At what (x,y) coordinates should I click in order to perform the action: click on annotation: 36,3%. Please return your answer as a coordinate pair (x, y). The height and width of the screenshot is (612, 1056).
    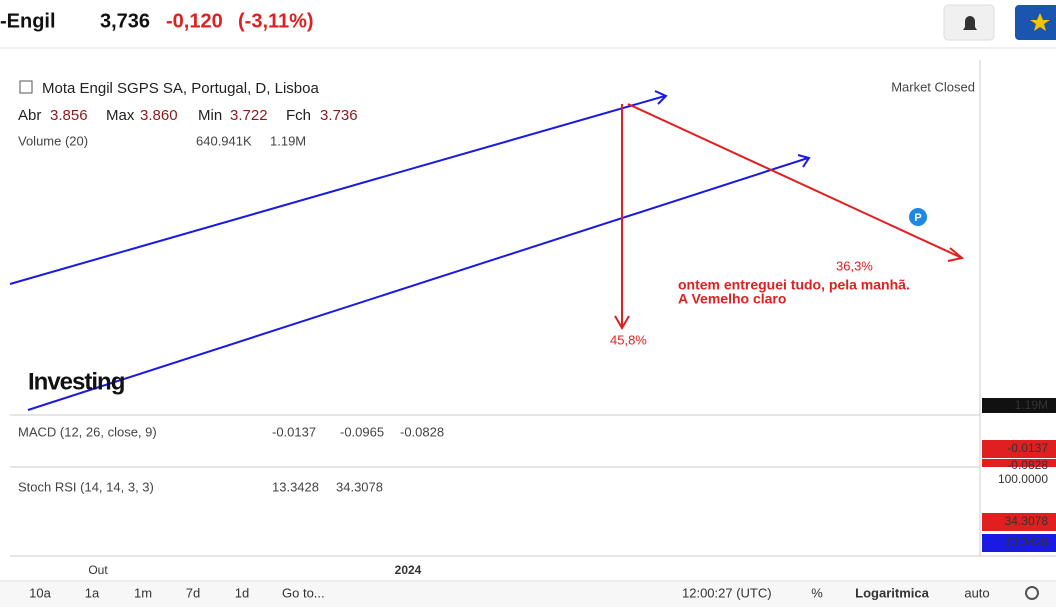
    Looking at the image, I should click on (854, 265).